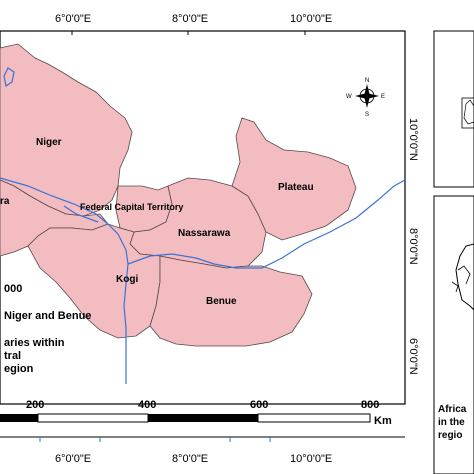  I want to click on latitude-label: 10°0'0"N, so click(413, 139).